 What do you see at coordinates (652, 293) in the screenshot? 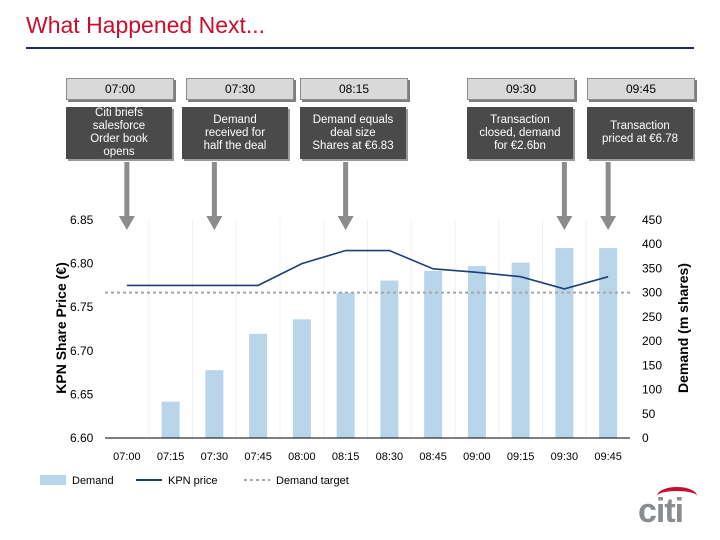
I see `y2-tick-label: 300` at bounding box center [652, 293].